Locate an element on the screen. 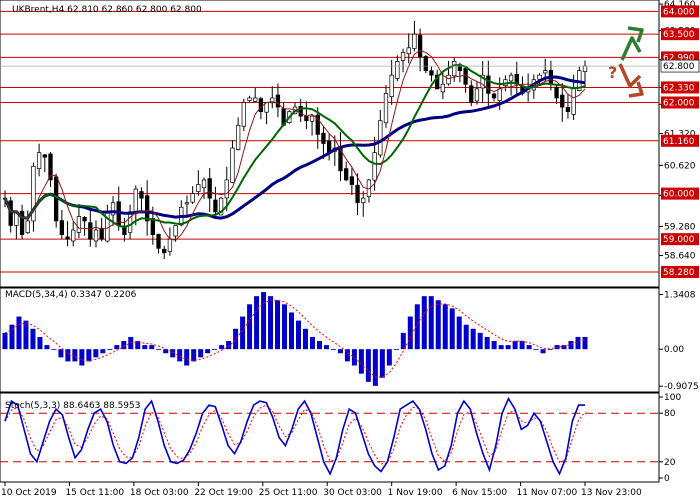  price-tick-label: 58.640 is located at coordinates (680, 257).